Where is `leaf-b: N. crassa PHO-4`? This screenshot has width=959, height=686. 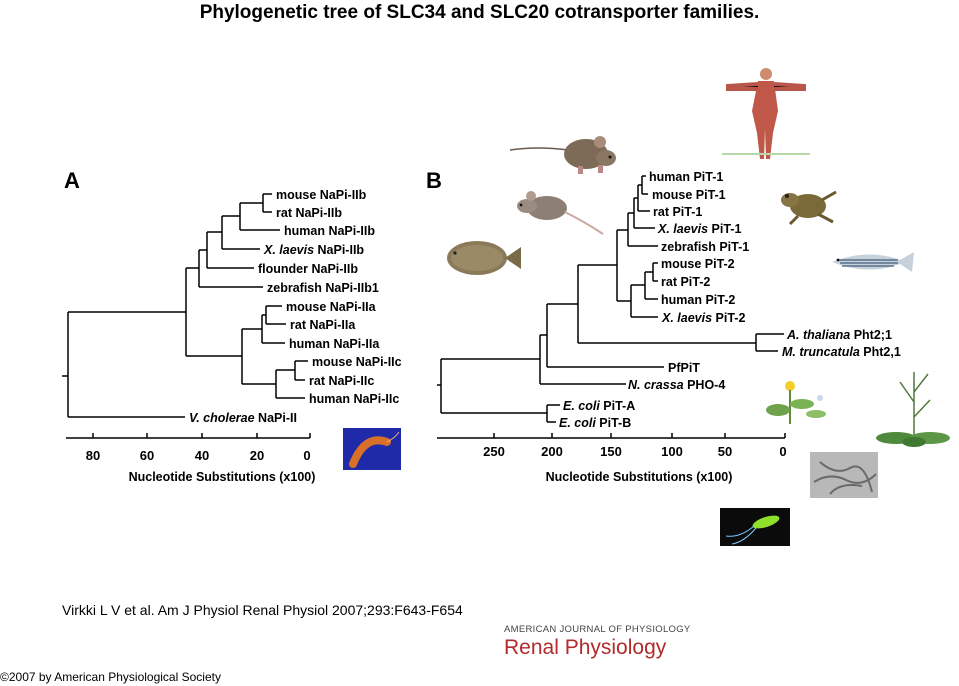
leaf-b: N. crassa PHO-4 is located at coordinates (676, 385).